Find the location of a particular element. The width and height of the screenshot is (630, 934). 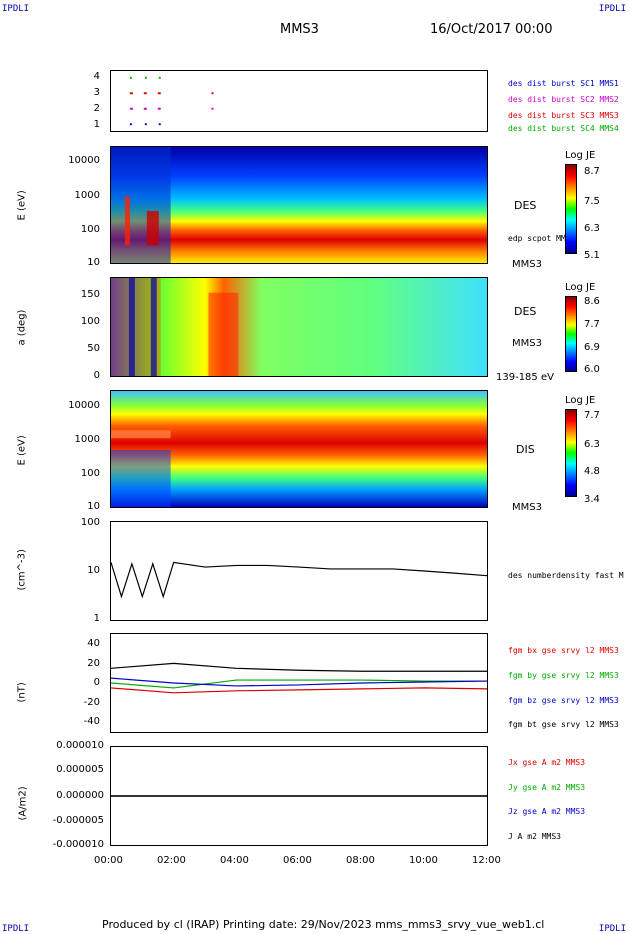

legend-label: Jz gse A m2 MMS3 is located at coordinates (547, 811).